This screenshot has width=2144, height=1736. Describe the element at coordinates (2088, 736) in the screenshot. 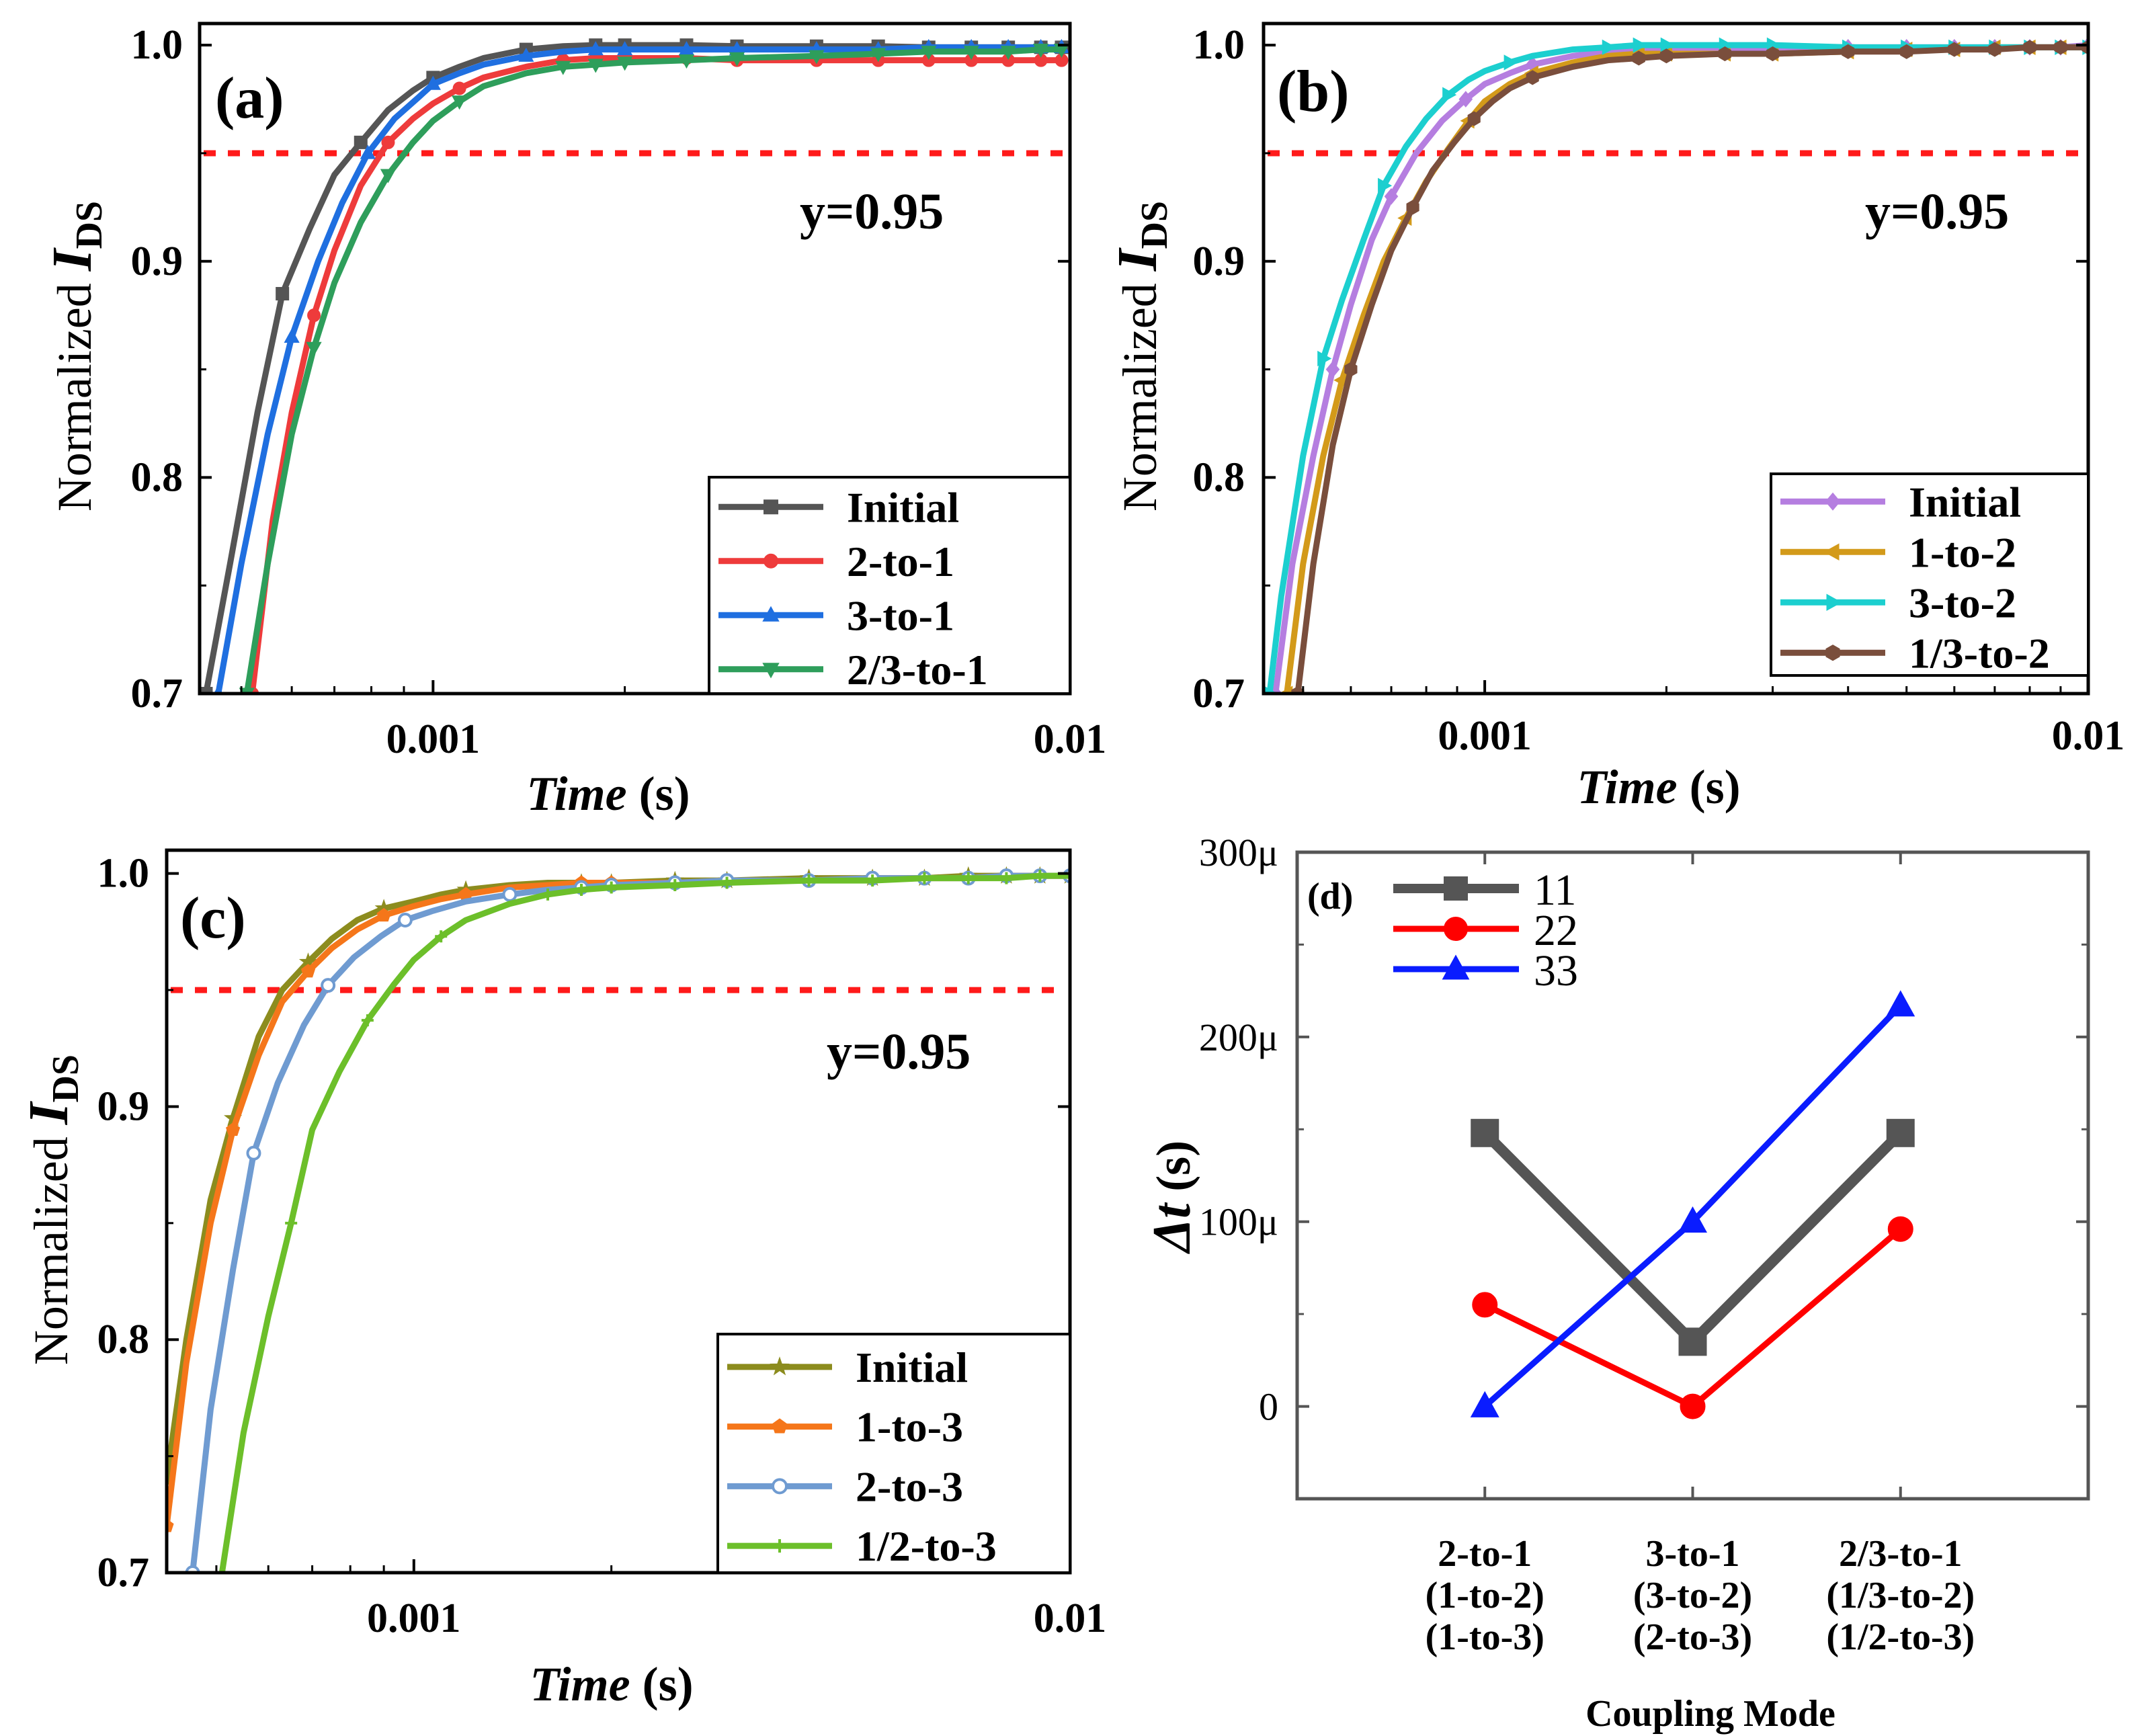

I see `x-tick-label: 0.01` at that location.